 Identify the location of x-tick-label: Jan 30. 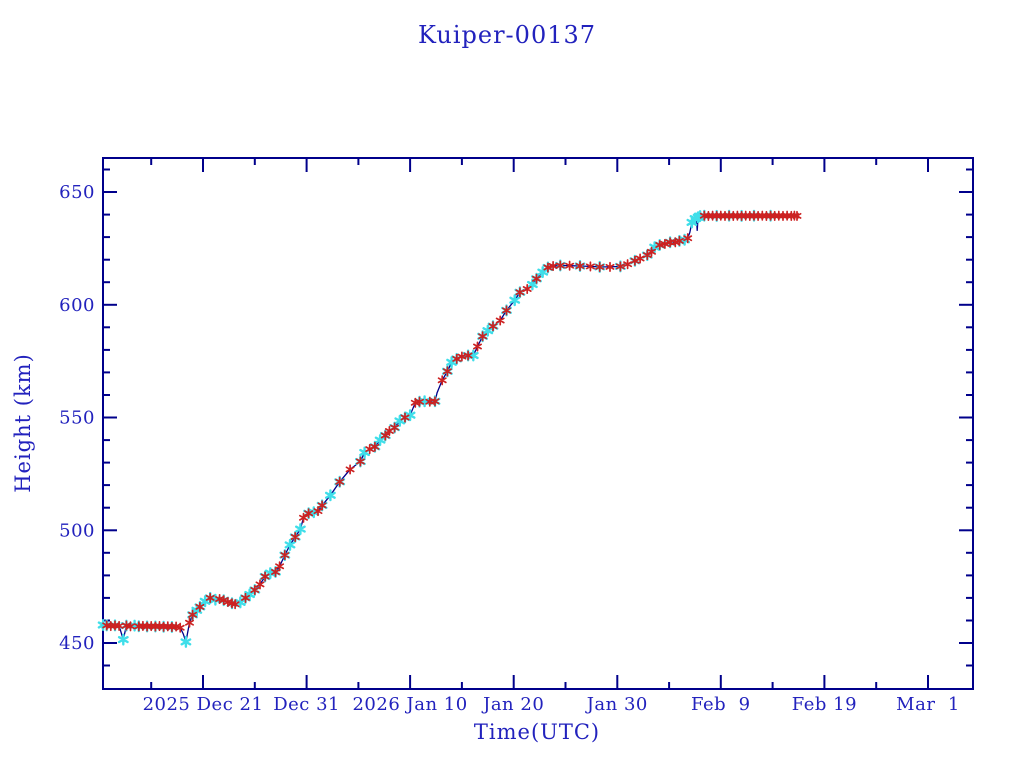
(616, 704).